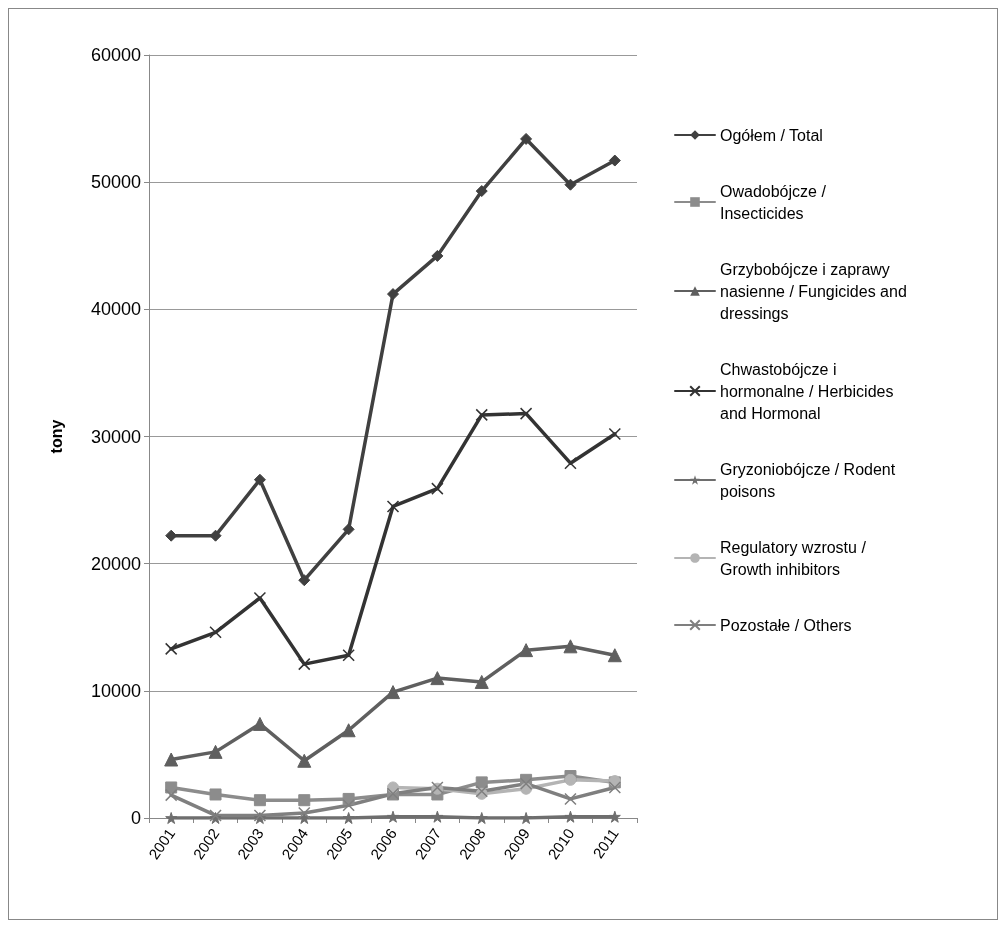 This screenshot has width=1008, height=931. I want to click on legend-label: Pozostałe / Others, so click(786, 625).